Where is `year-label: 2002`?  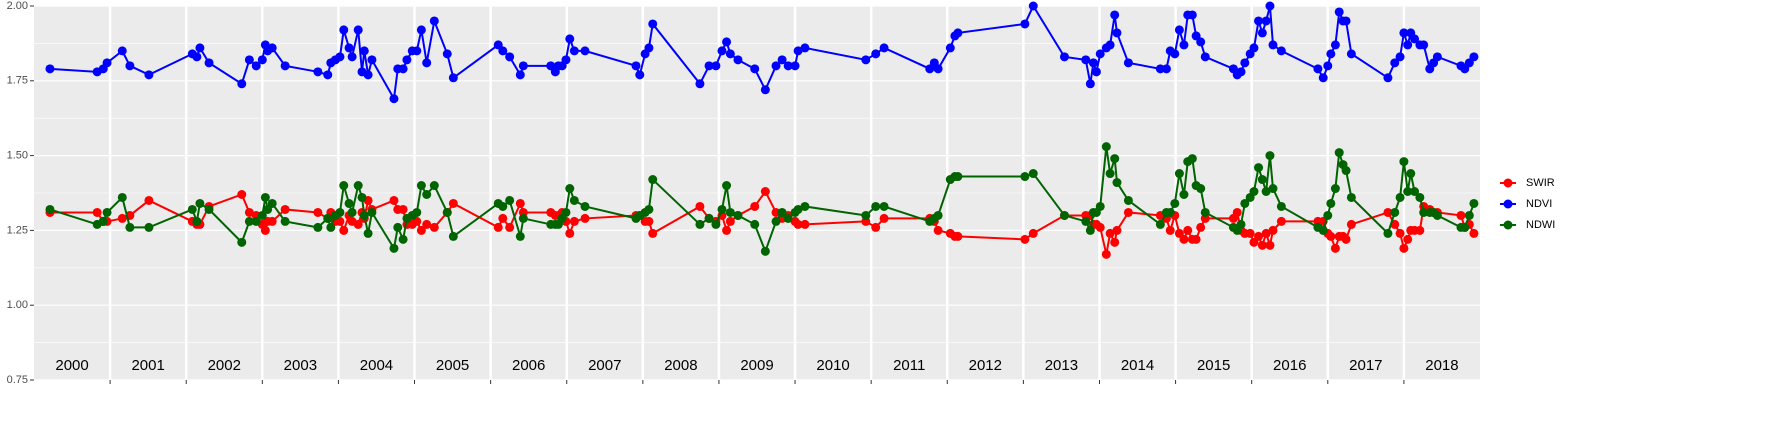
year-label: 2002 is located at coordinates (224, 365).